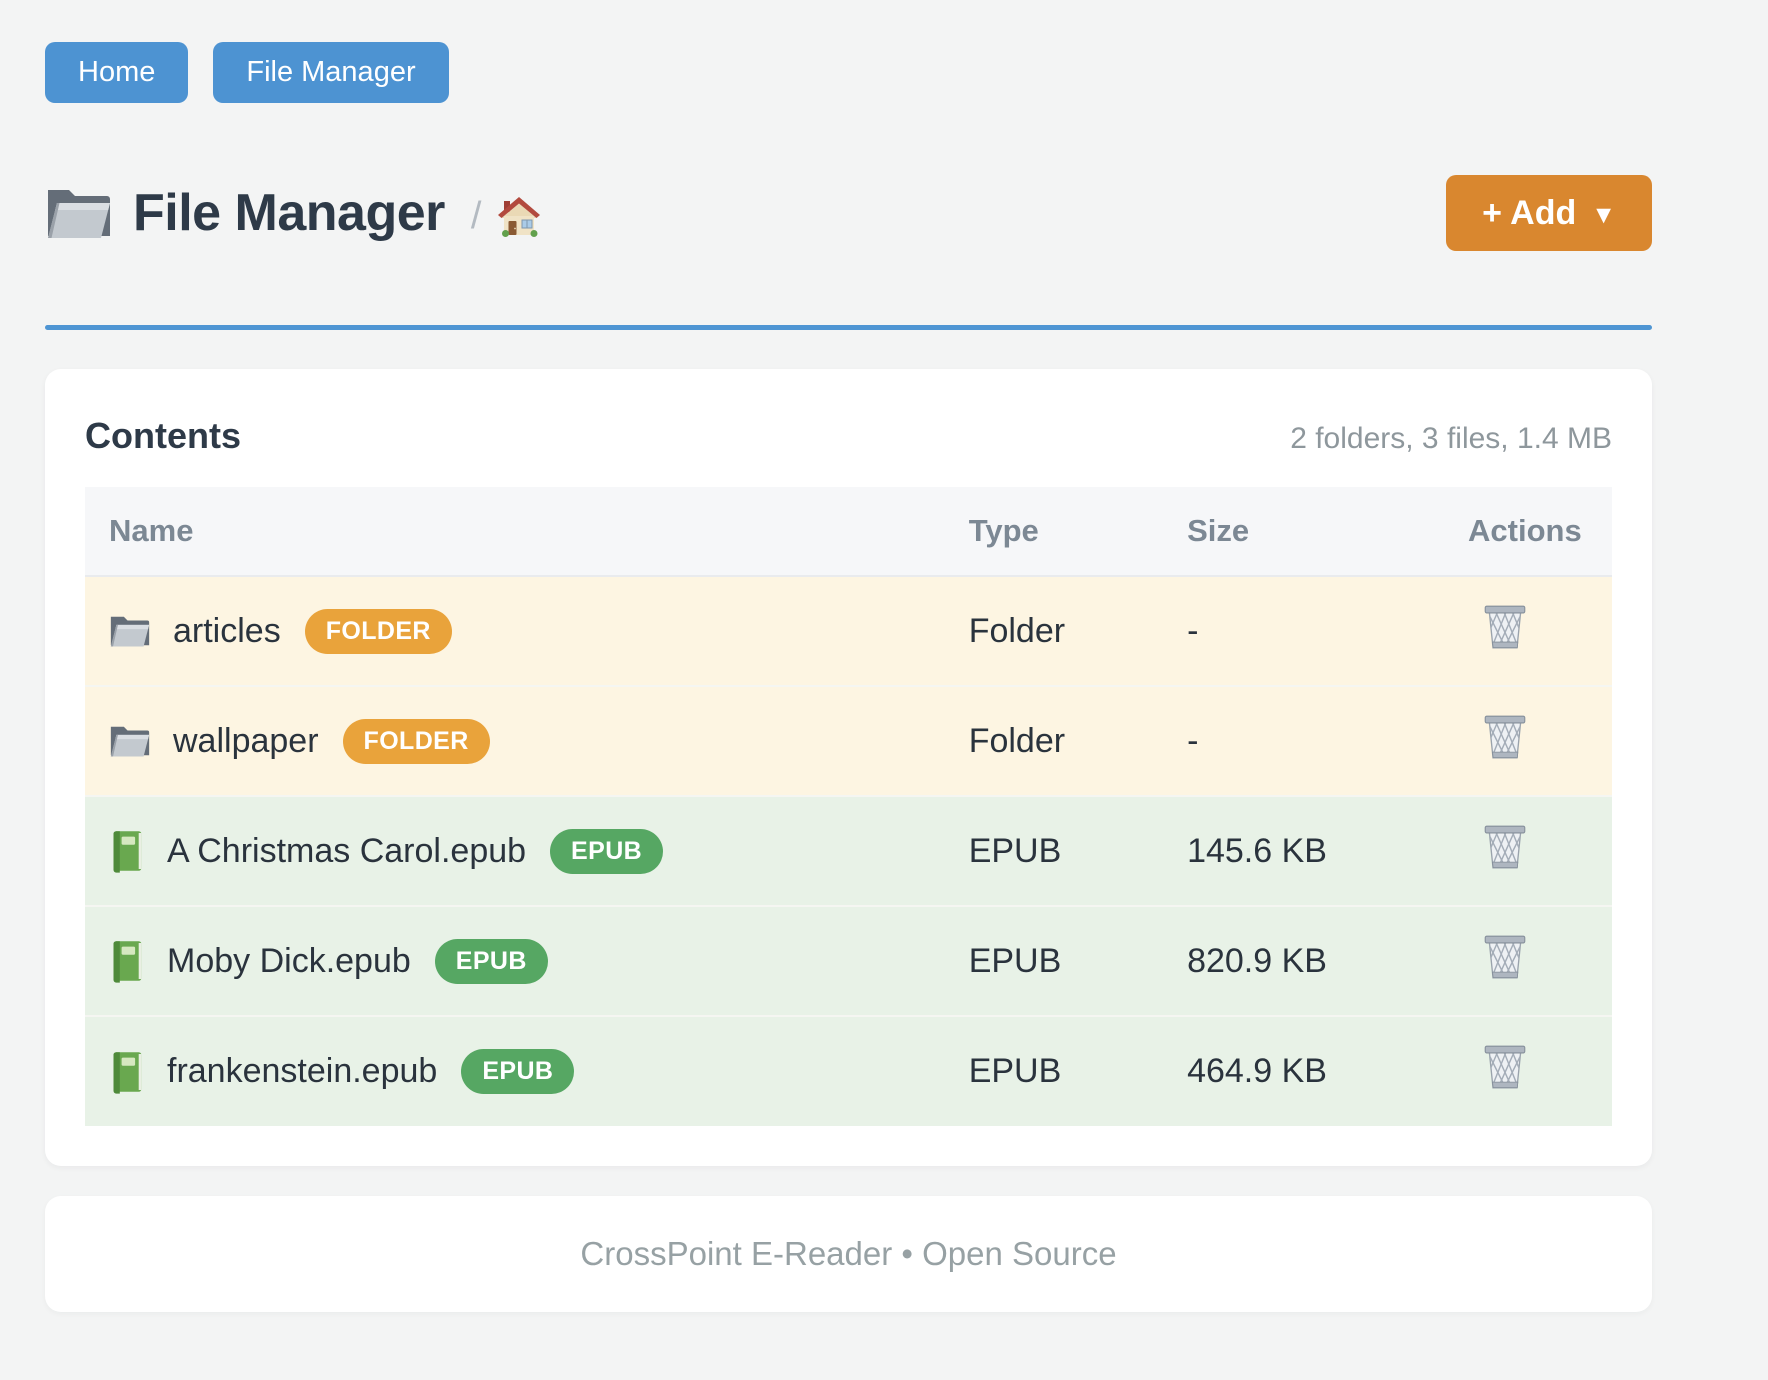 This screenshot has height=1380, width=1768. Describe the element at coordinates (289, 960) in the screenshot. I see `entry-name: Moby Dick.epub` at that location.